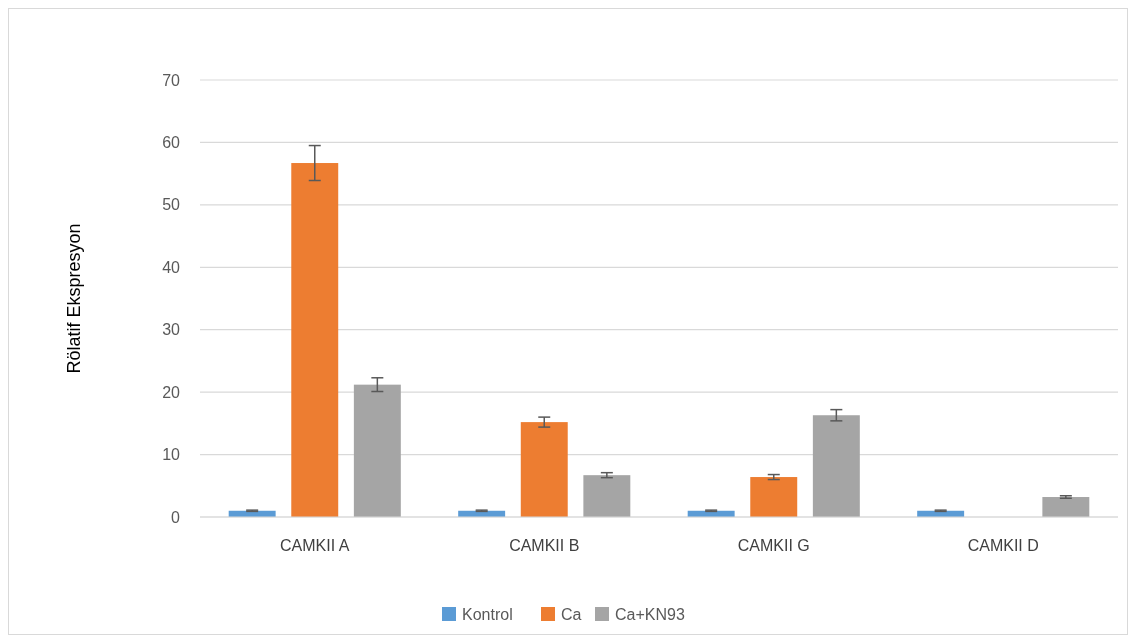  What do you see at coordinates (171, 455) in the screenshot?
I see `y-tick-label: 10` at bounding box center [171, 455].